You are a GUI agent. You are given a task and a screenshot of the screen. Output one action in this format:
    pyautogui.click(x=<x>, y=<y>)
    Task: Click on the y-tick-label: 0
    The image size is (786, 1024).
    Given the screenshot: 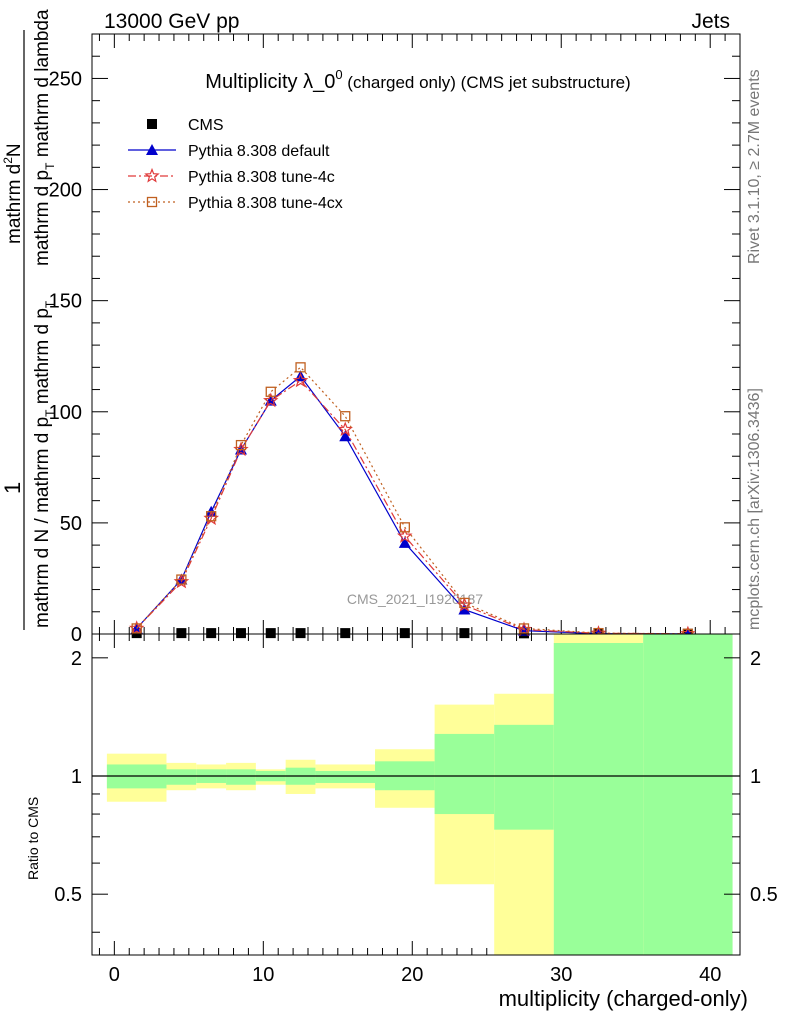 What is the action you would take?
    pyautogui.click(x=76, y=635)
    